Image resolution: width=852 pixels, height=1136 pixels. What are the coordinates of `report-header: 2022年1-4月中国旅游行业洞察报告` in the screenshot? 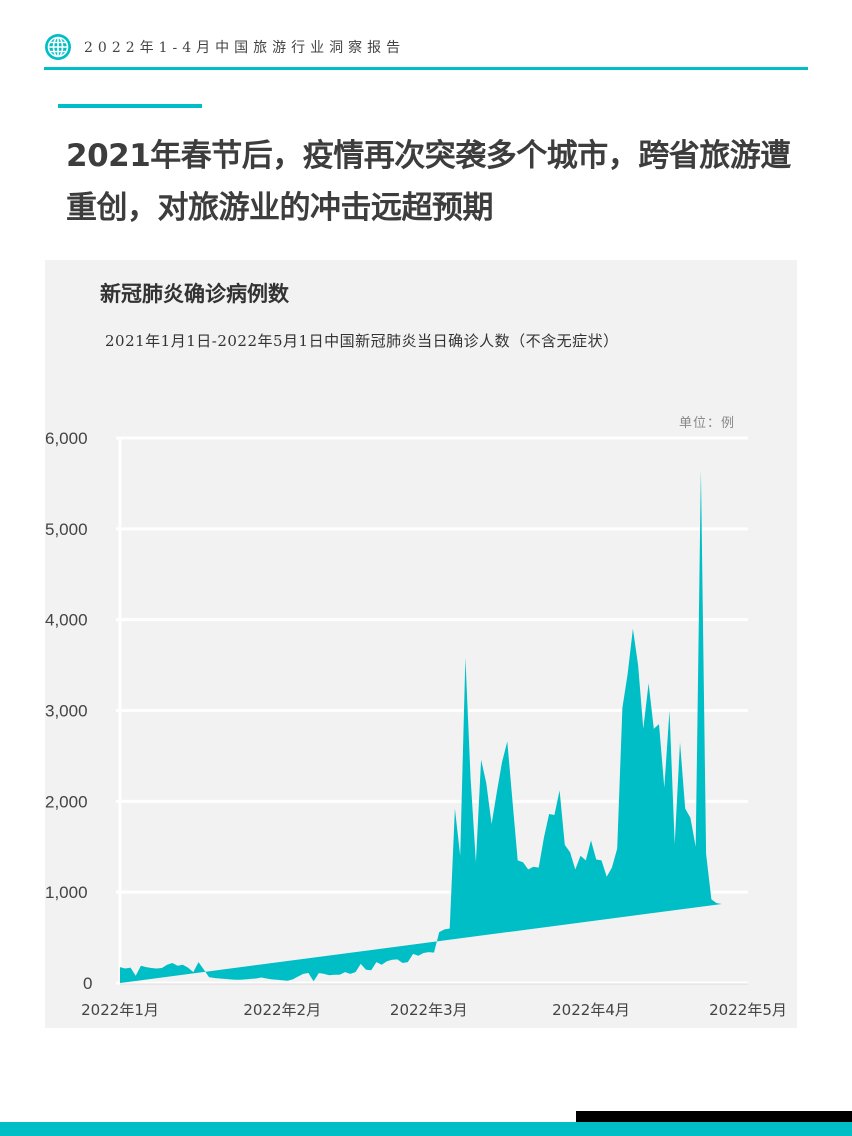 It's located at (224, 47).